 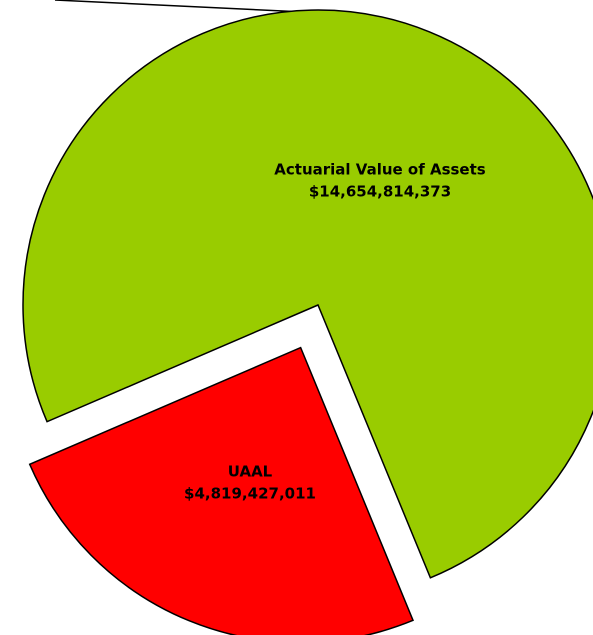 What do you see at coordinates (250, 472) in the screenshot?
I see `slice-label: UAAL` at bounding box center [250, 472].